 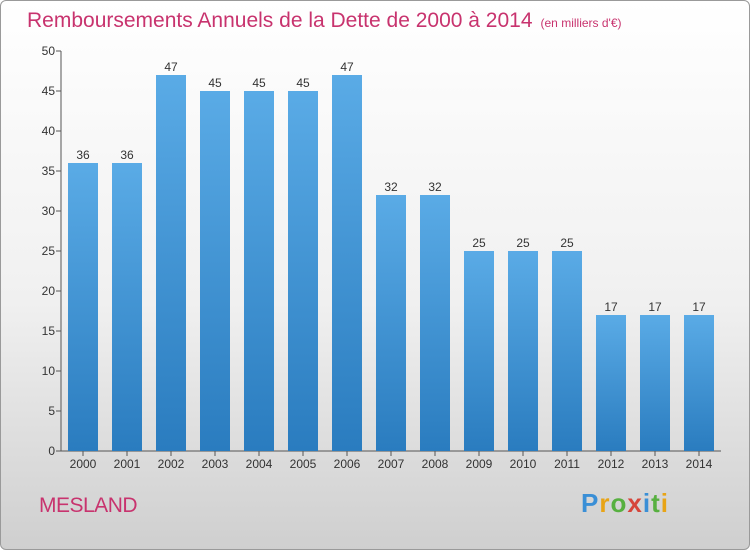 I want to click on logo-letter: o, so click(x=619, y=503).